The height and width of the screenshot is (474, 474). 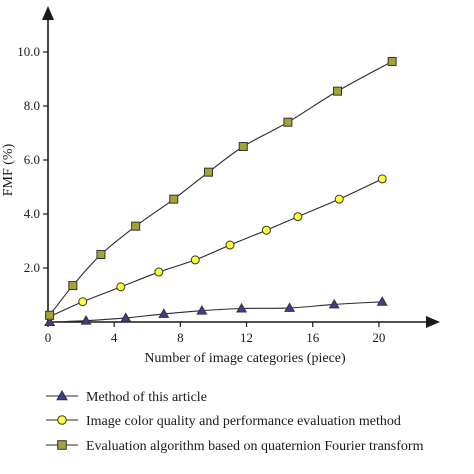 What do you see at coordinates (433, 322) in the screenshot?
I see `x-axis-arrow` at bounding box center [433, 322].